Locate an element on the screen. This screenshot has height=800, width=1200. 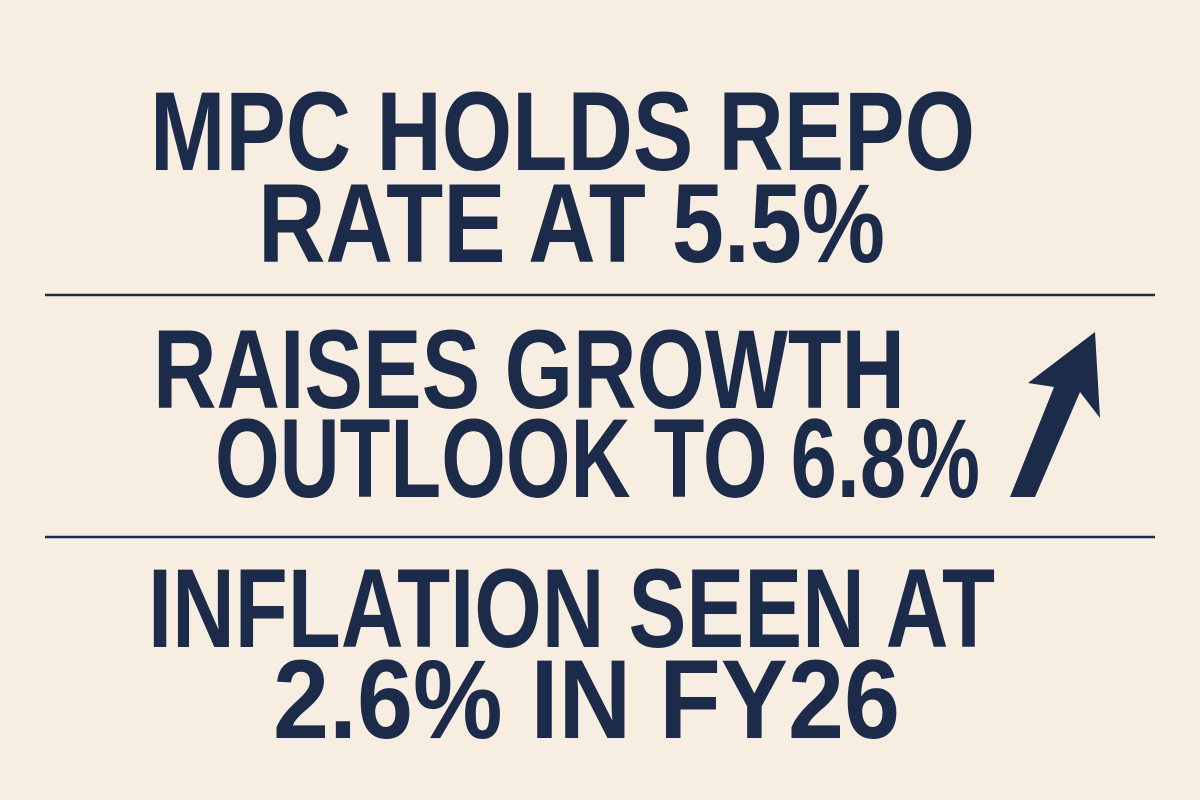
up-arrow is located at coordinates (1055, 414).